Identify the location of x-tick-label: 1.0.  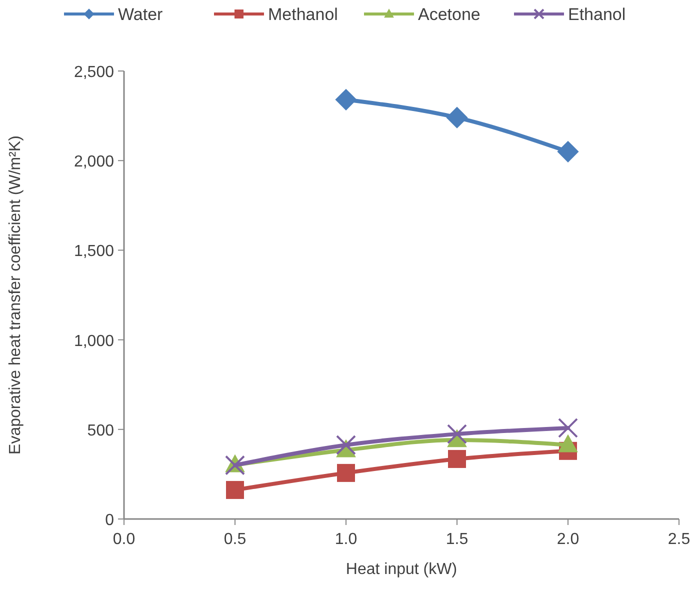
(346, 539).